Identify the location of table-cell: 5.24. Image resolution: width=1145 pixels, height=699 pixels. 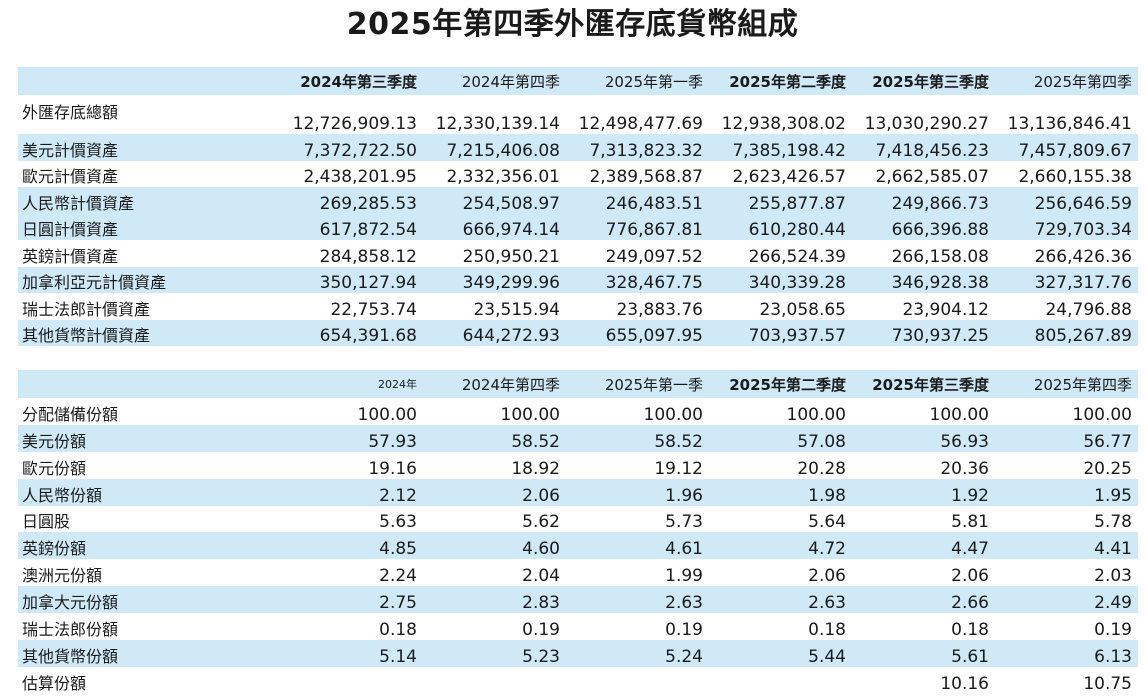
(684, 656).